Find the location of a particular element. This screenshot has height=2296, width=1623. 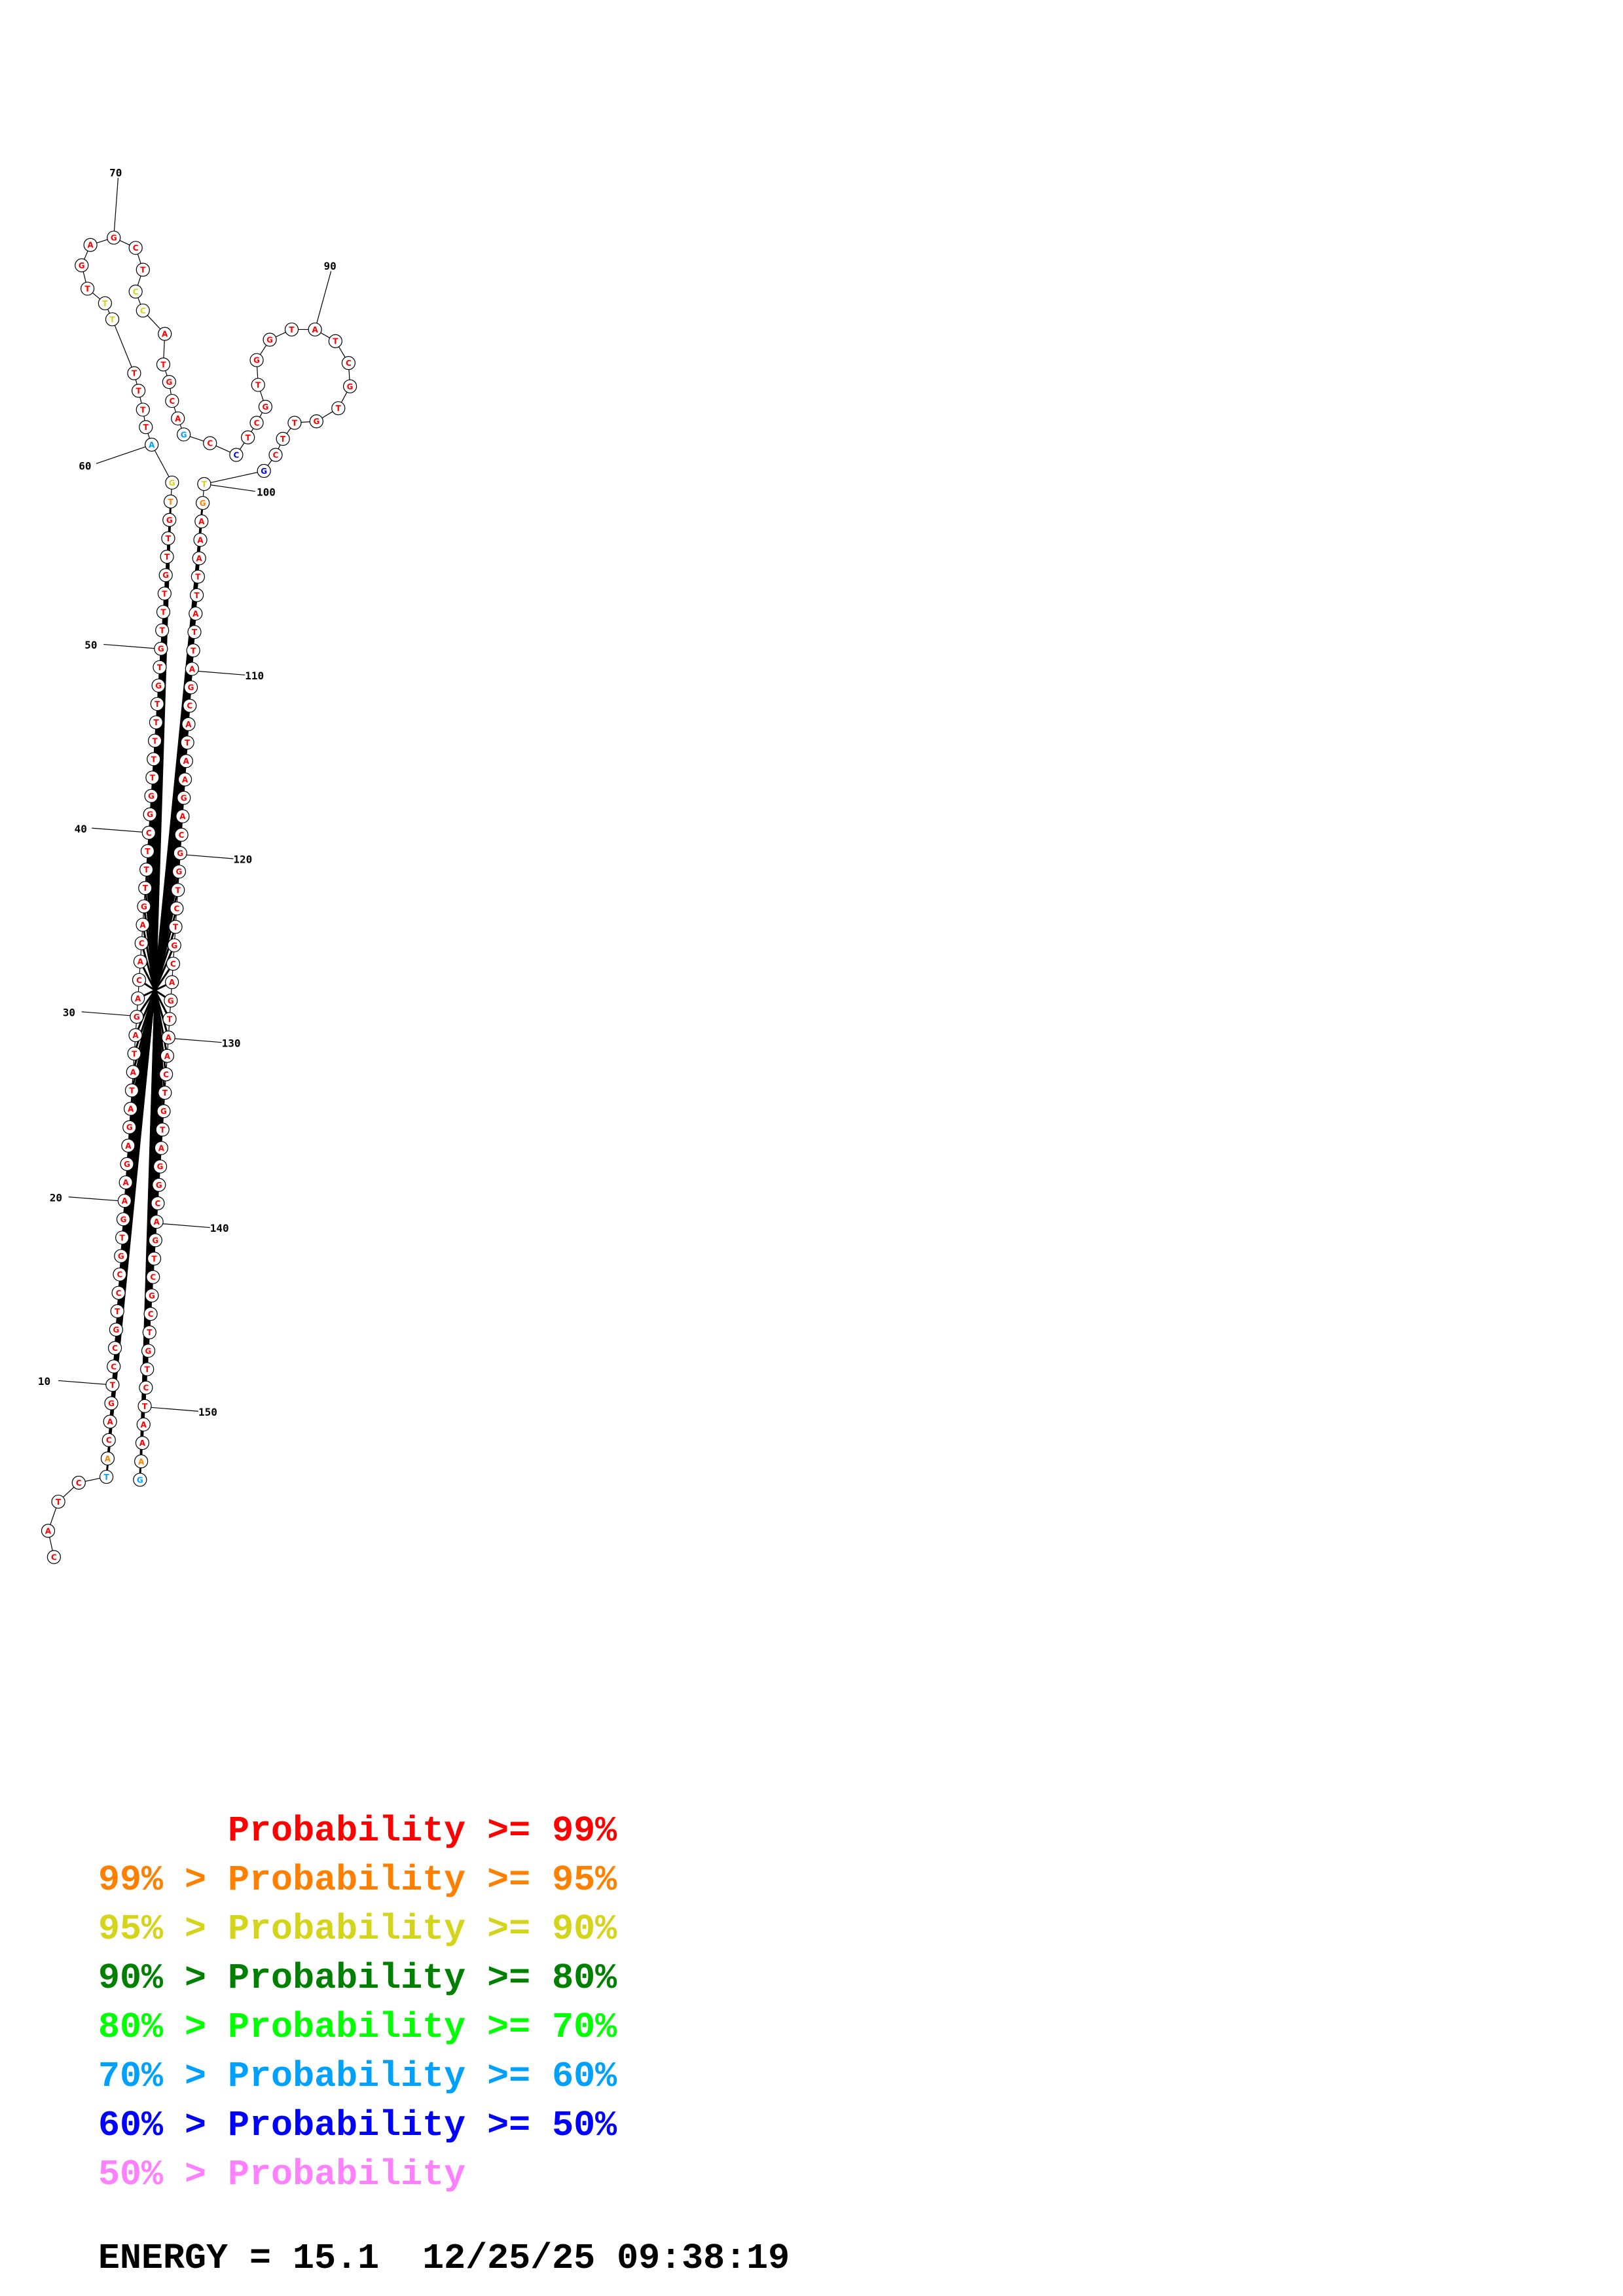

position-ticks: 10 20 30 40 50 60 70 90 100 110 120 130 140 150 is located at coordinates (187, 792).